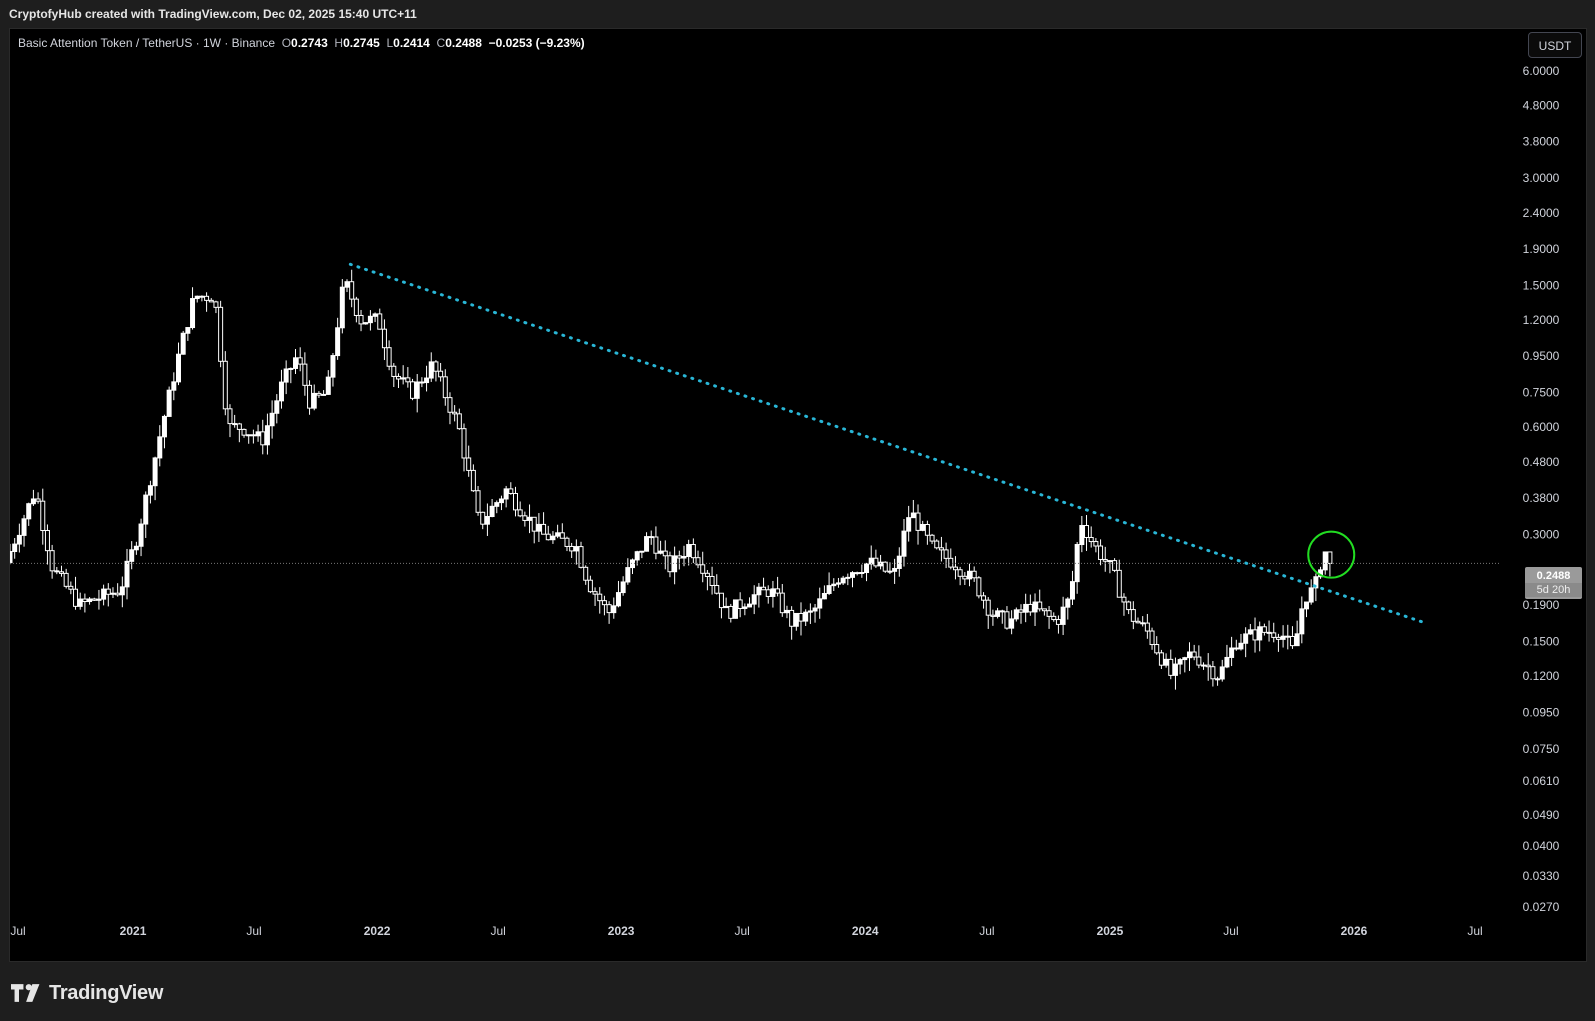 The height and width of the screenshot is (1021, 1595). What do you see at coordinates (1555, 45) in the screenshot?
I see `currency-button: USDT` at bounding box center [1555, 45].